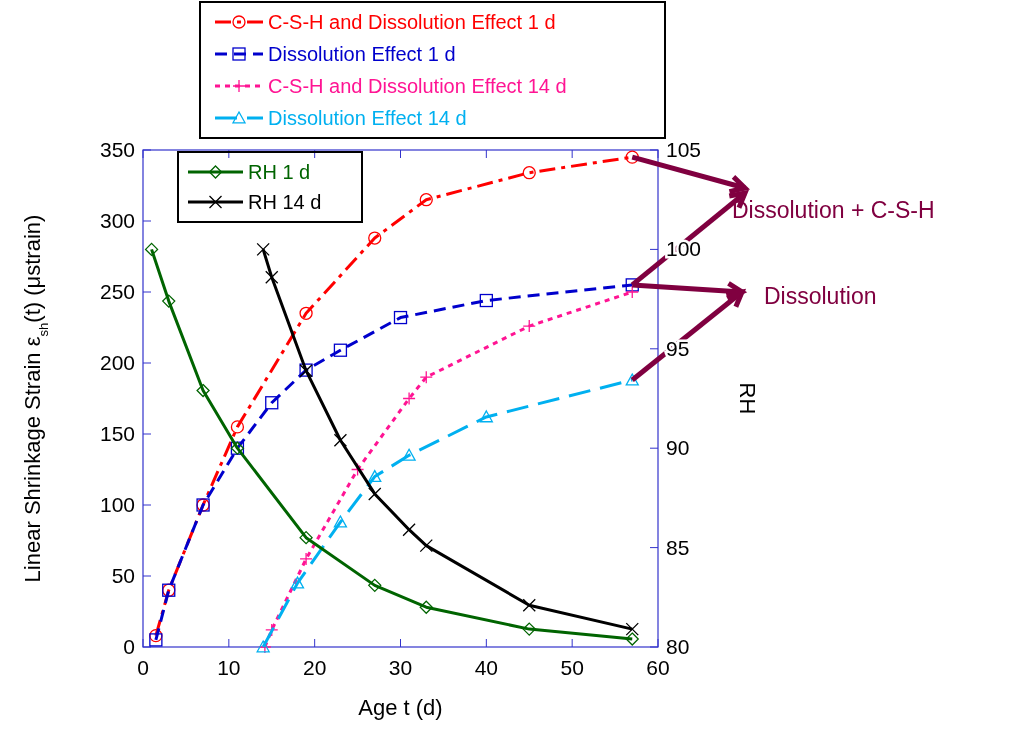  I want to click on legend-label: Dissolution Effect 1 d, so click(362, 54).